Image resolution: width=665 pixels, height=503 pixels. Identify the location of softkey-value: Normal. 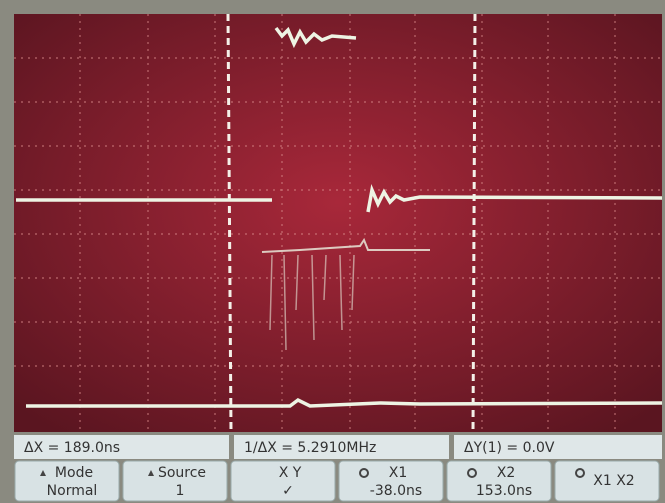
(72, 491).